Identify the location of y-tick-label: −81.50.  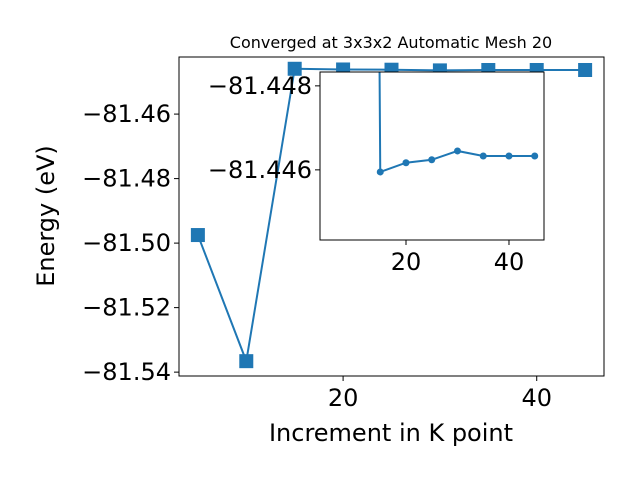
(126, 243).